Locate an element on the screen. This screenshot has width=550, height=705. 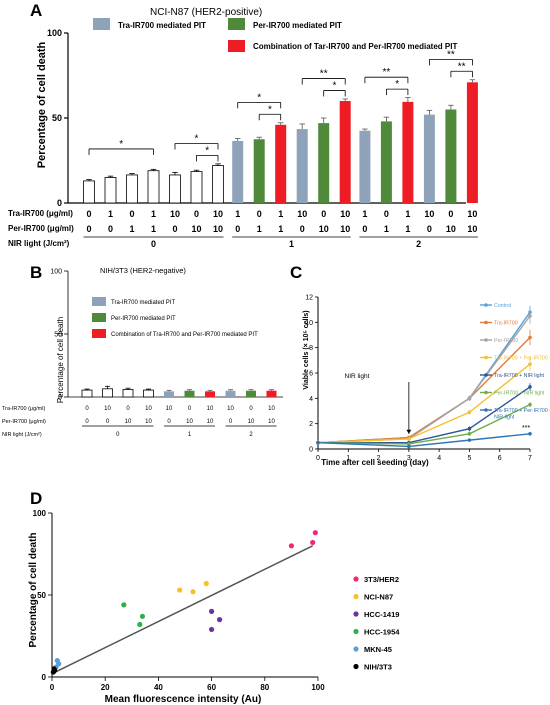
panel-label-a: A is located at coordinates (36, 10).